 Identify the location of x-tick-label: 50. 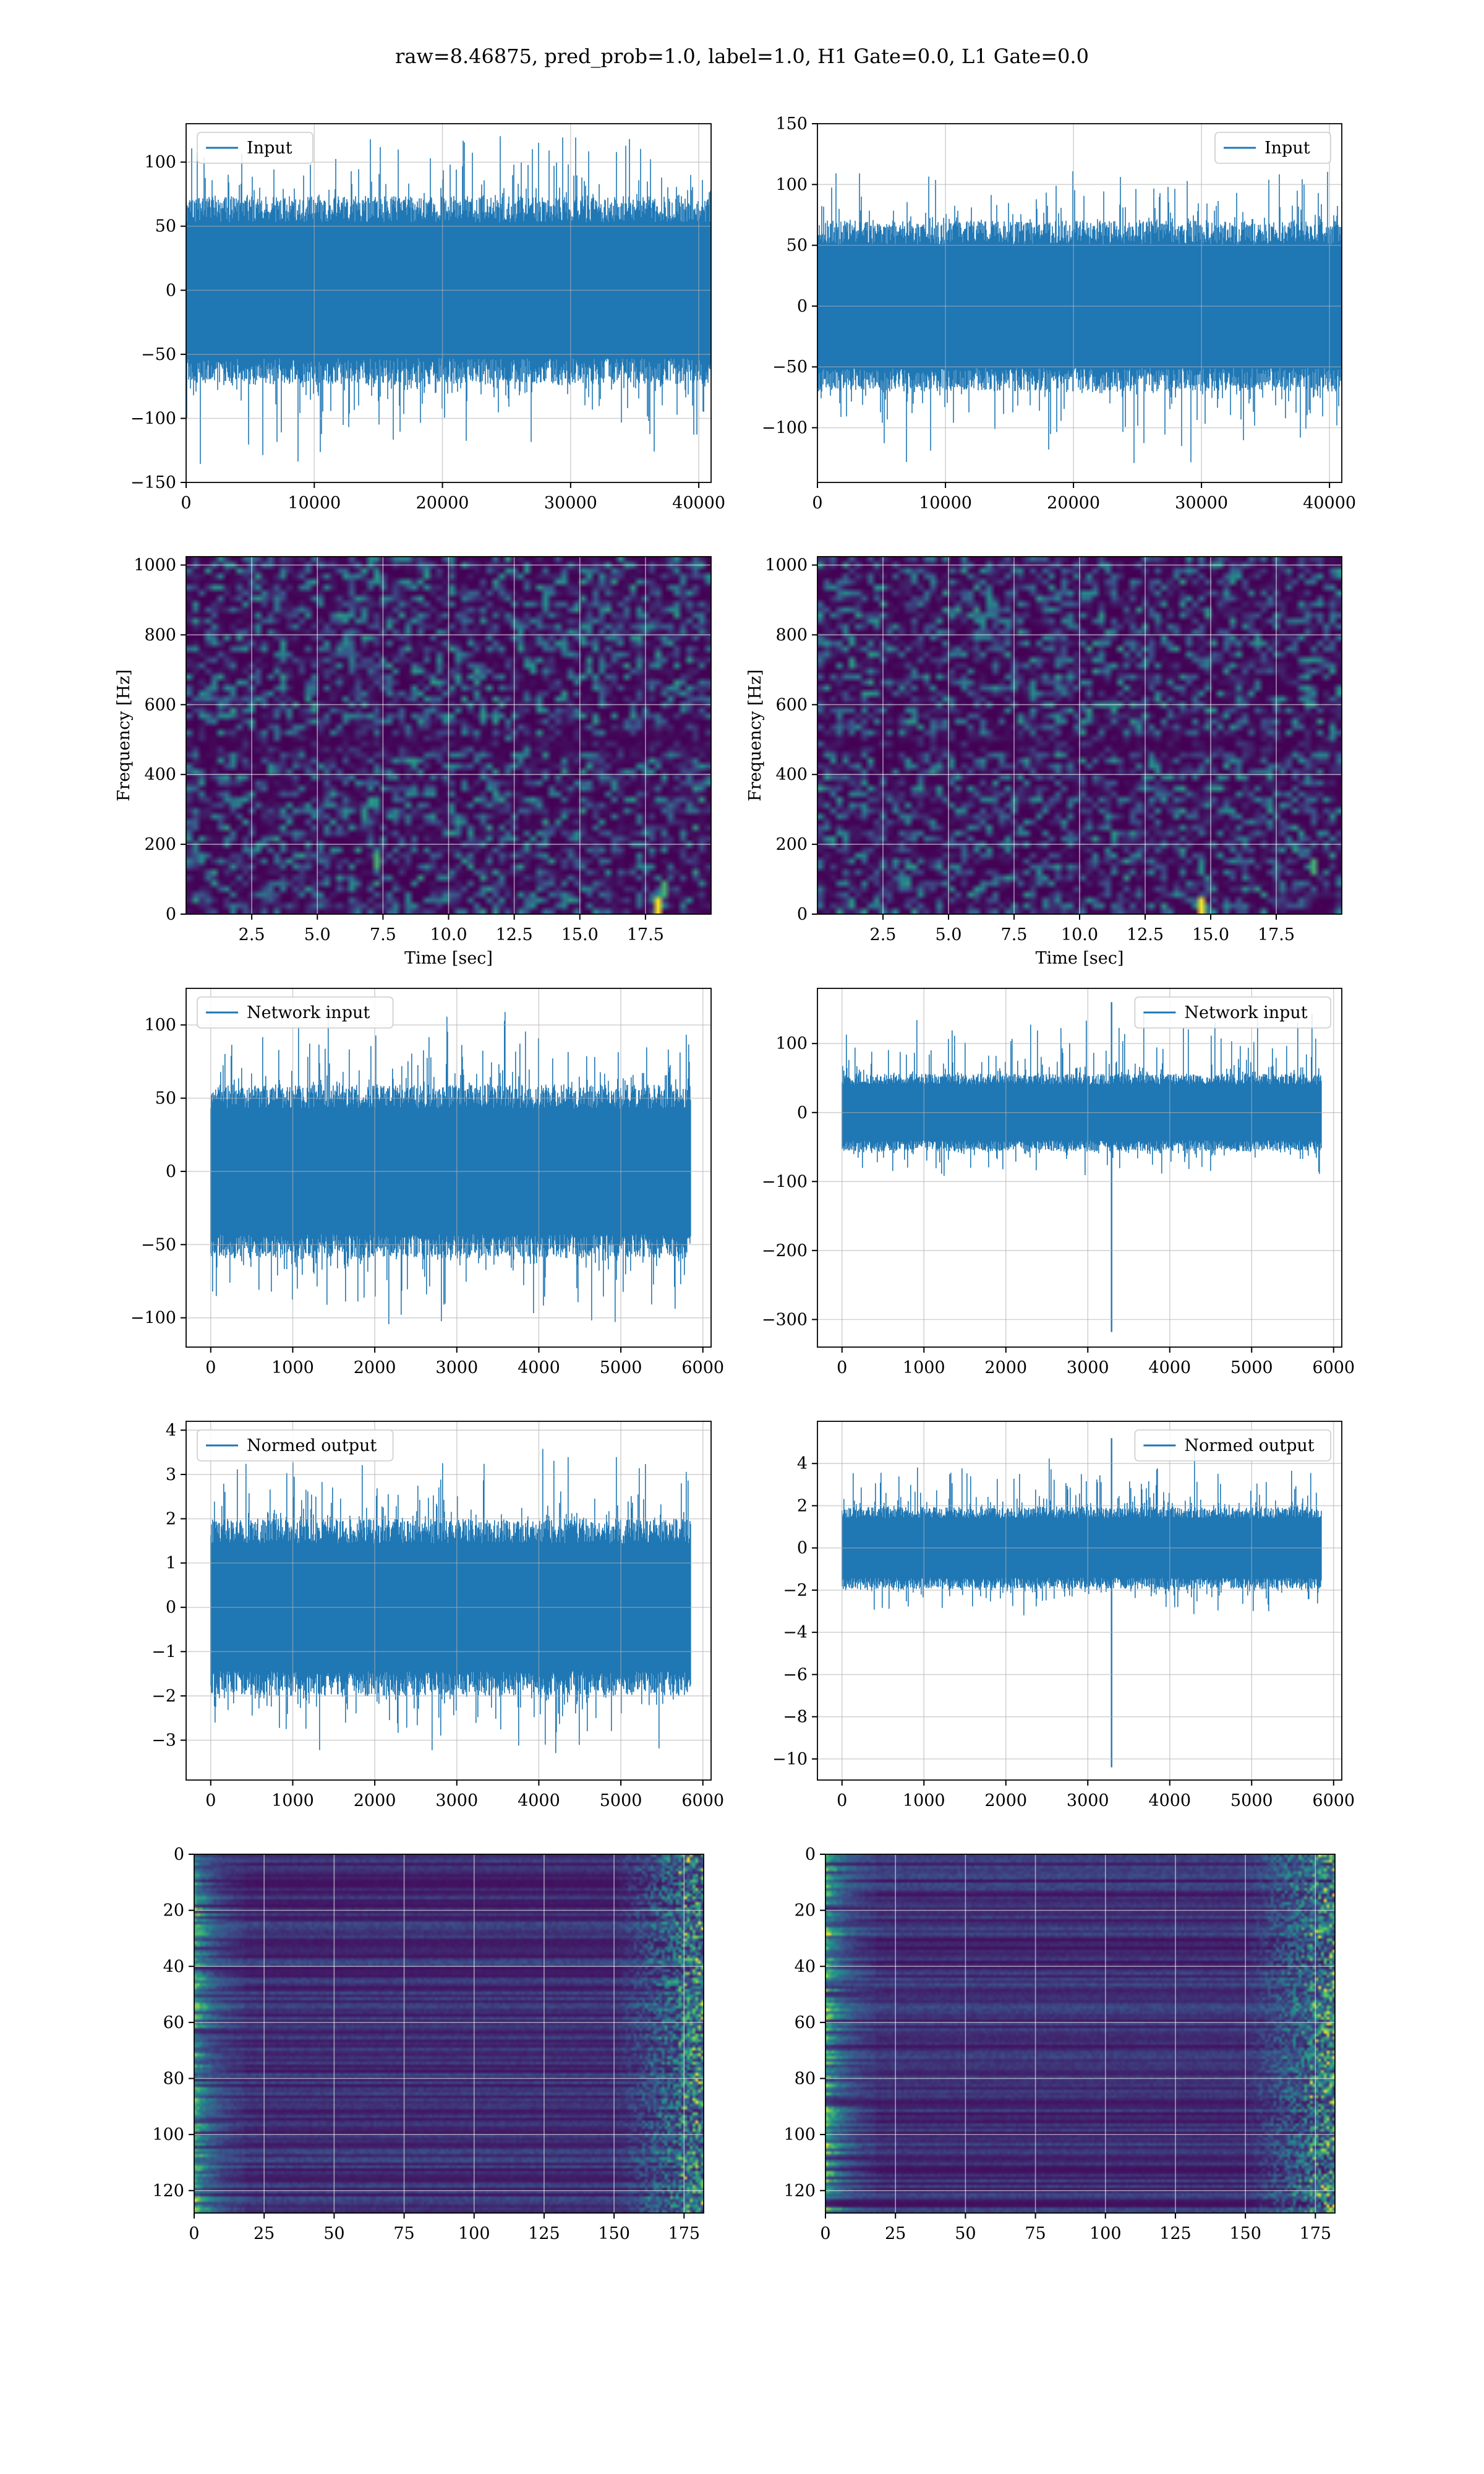
(965, 2233).